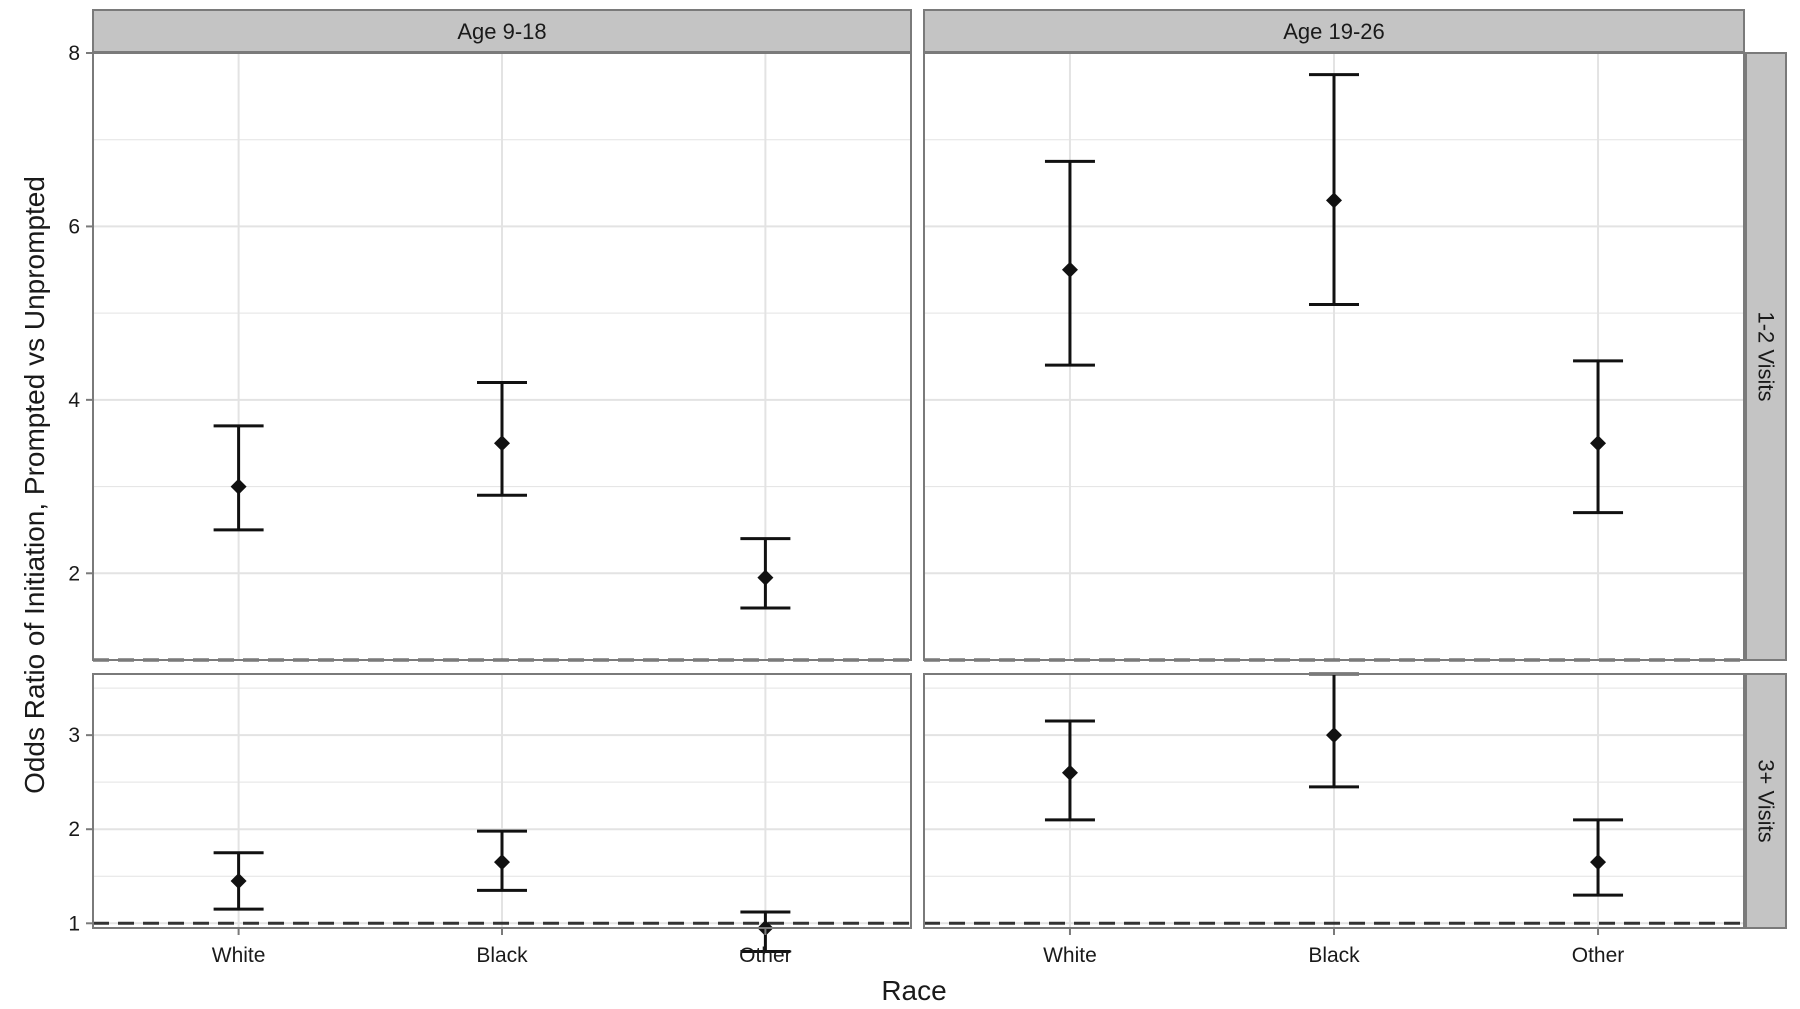  I want to click on point-age-19-26-3-visits-white, so click(1069, 772).